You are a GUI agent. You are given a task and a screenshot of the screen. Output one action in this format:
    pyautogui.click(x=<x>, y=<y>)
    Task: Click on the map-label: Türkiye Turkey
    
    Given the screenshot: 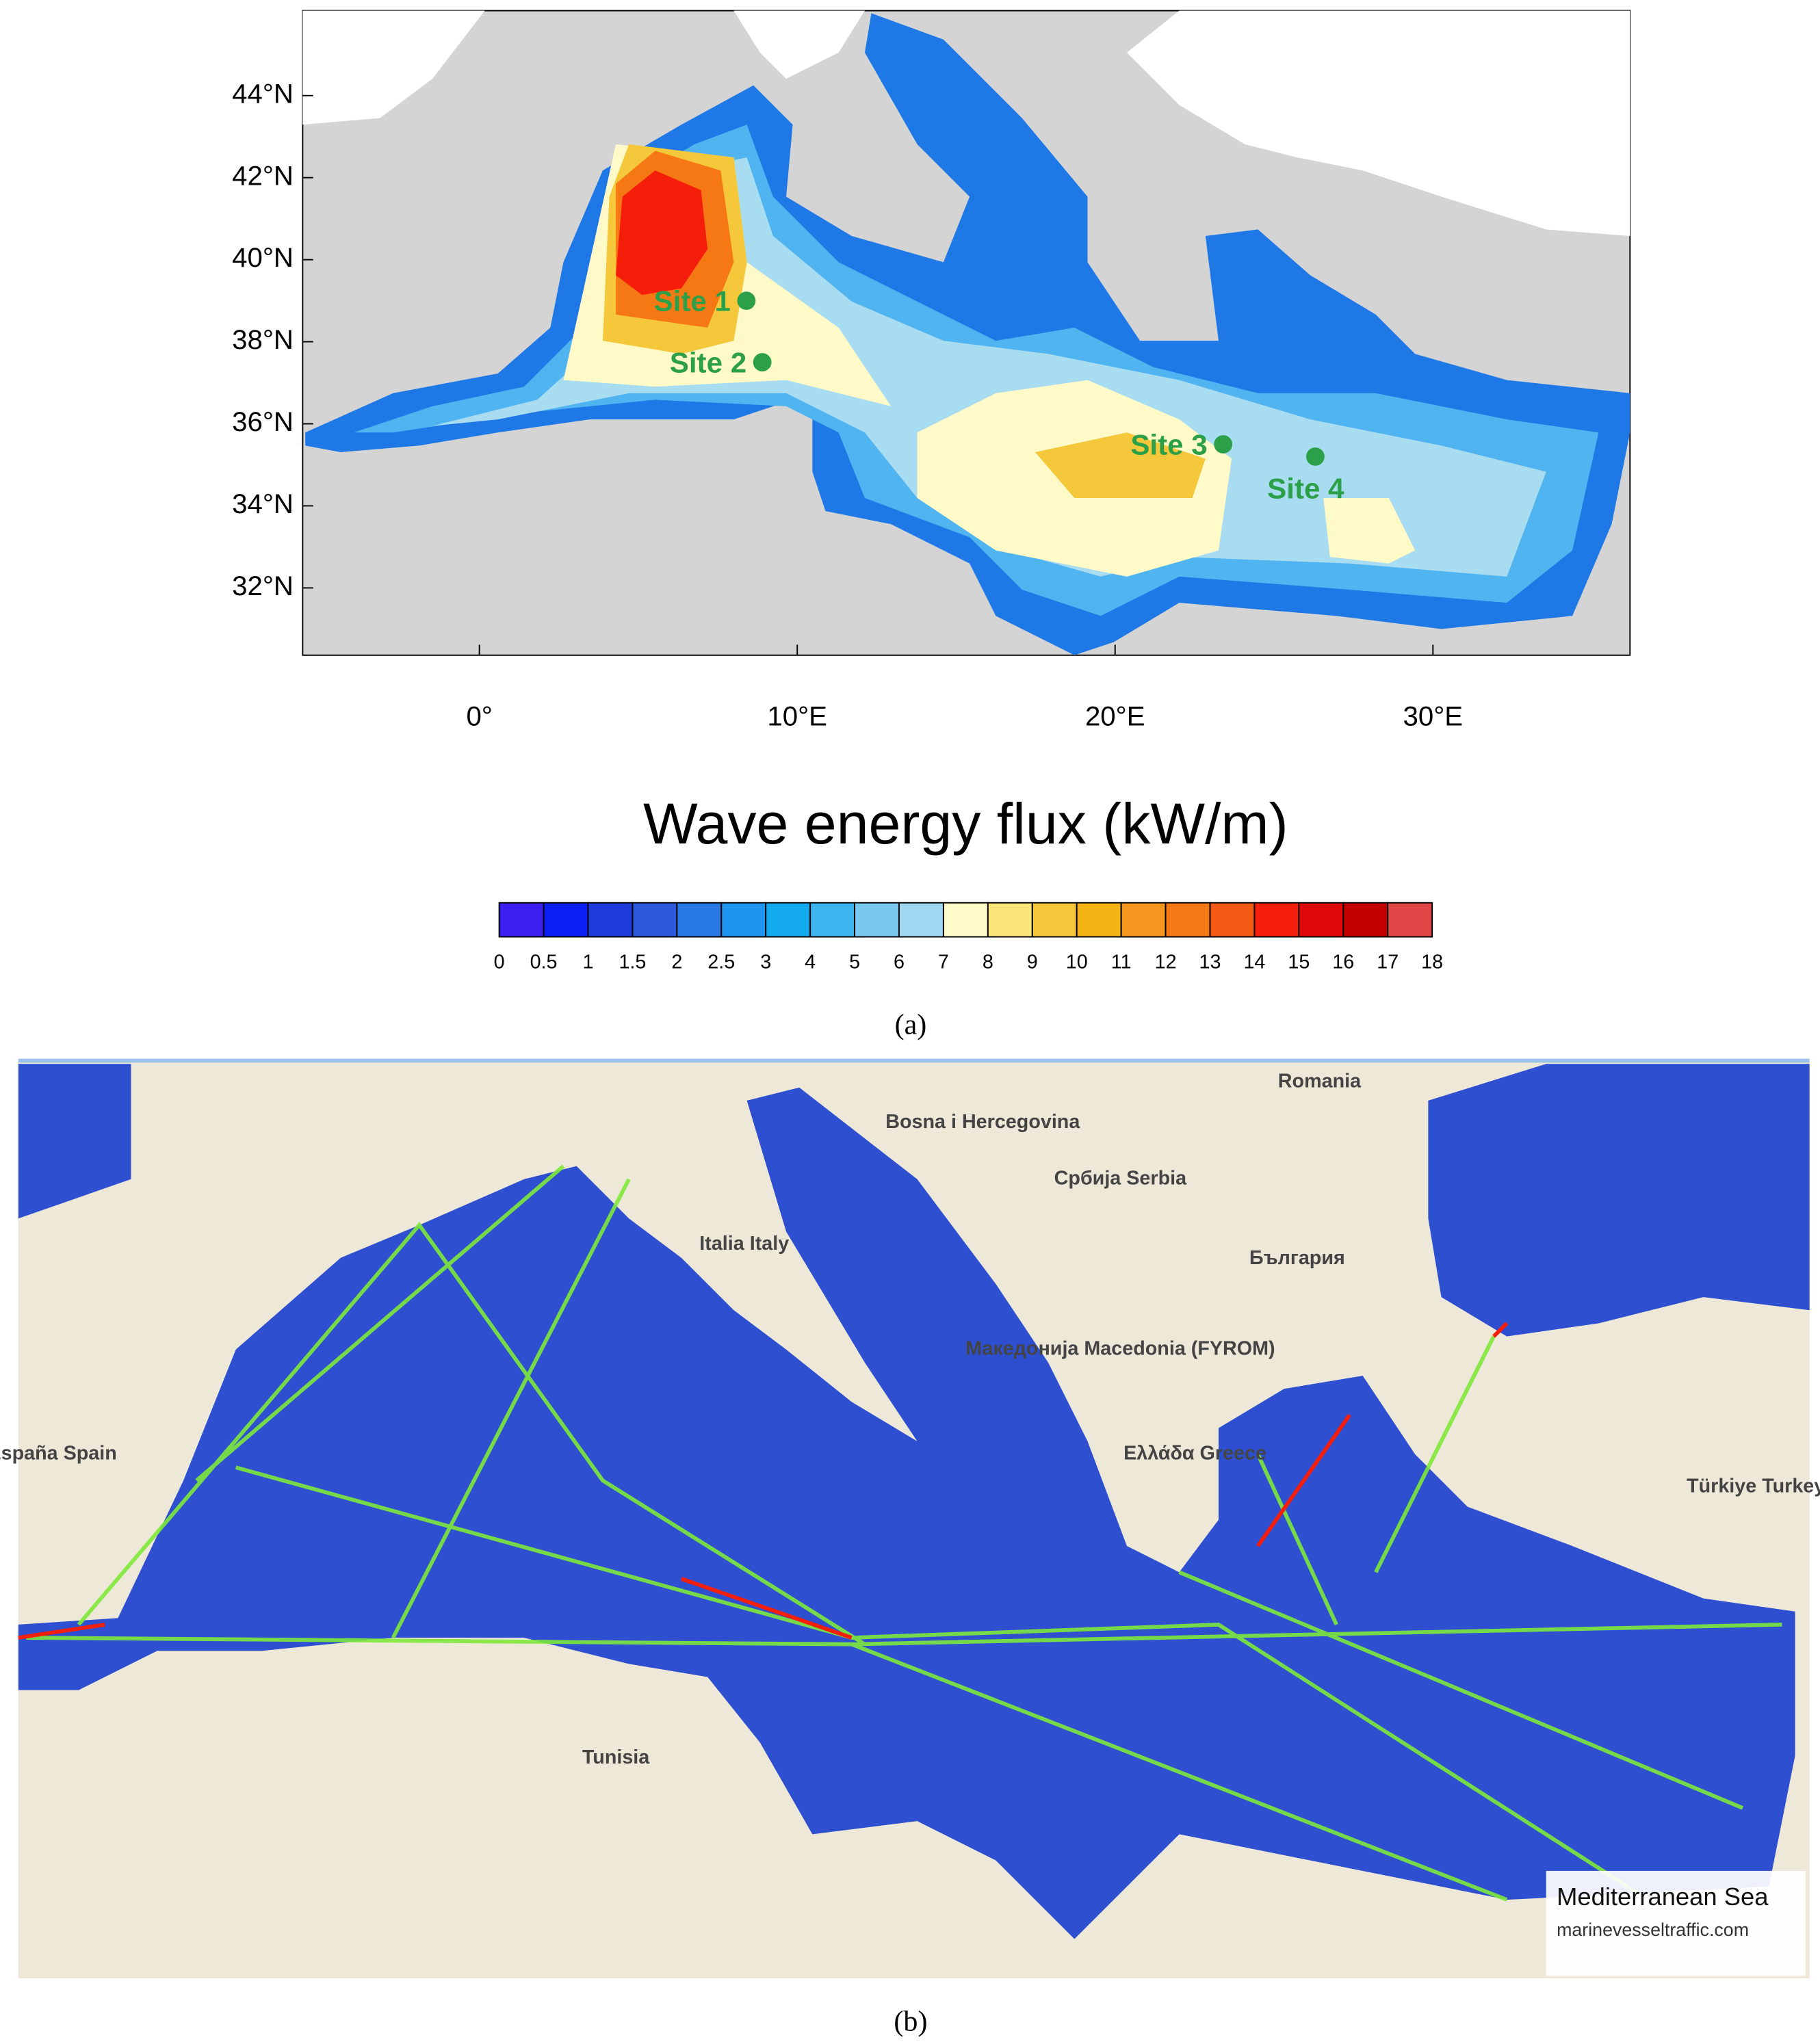 What is the action you would take?
    pyautogui.click(x=1753, y=1486)
    